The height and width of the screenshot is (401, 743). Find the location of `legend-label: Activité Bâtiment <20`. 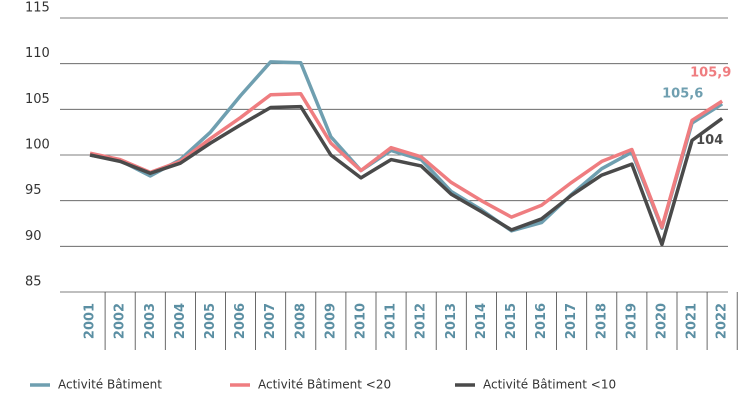

legend-label: Activité Bâtiment <20 is located at coordinates (324, 385).